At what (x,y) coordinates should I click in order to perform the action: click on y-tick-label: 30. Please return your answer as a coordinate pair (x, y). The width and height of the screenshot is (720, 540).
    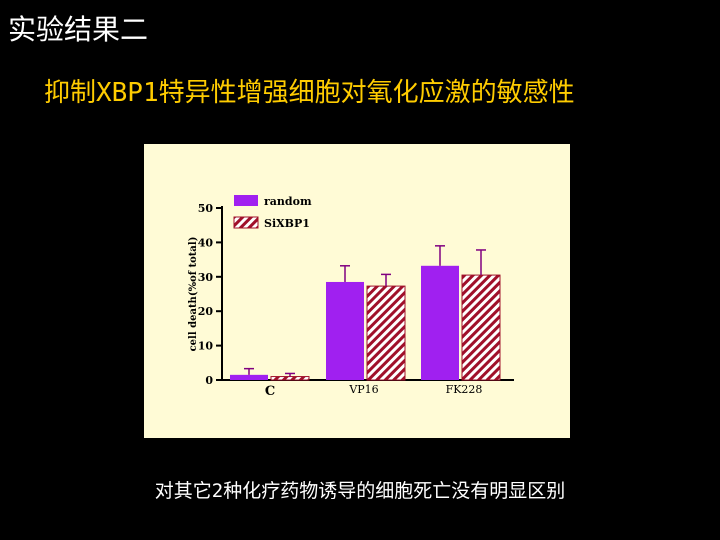
    Looking at the image, I should click on (206, 277).